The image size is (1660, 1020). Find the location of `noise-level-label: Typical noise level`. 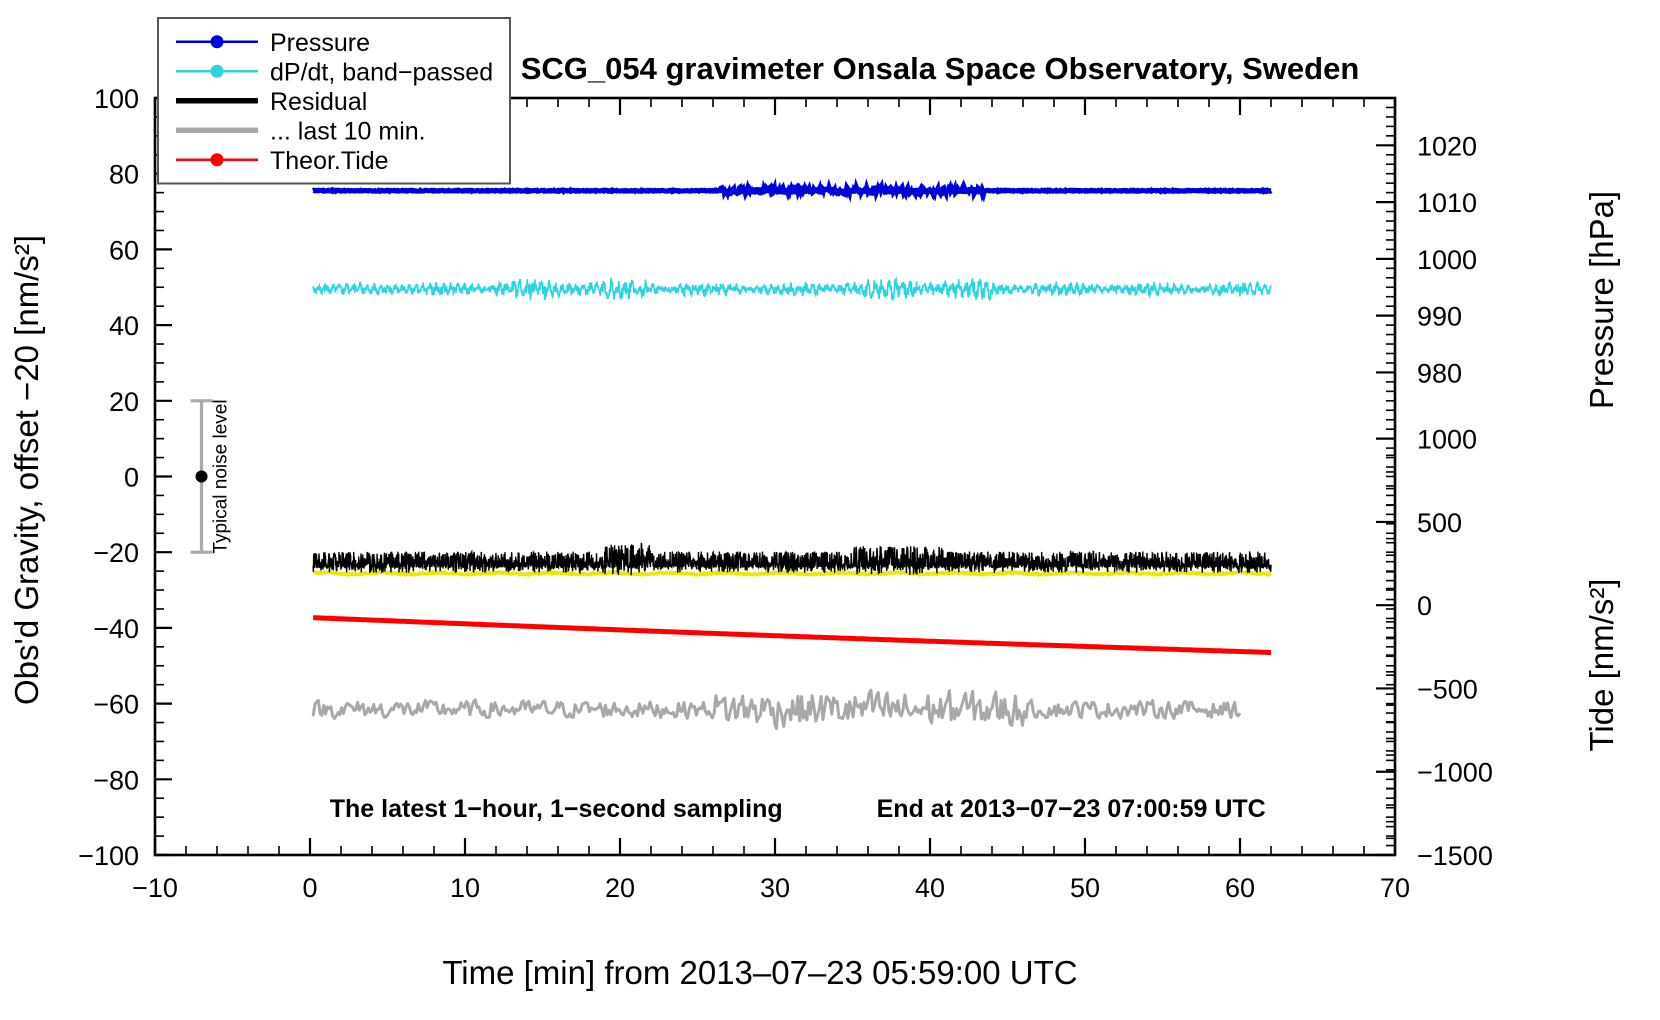

noise-level-label: Typical noise level is located at coordinates (221, 476).